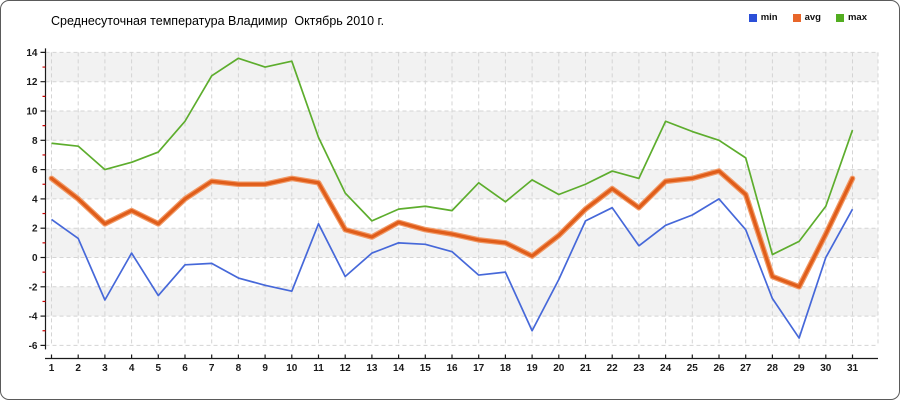 This screenshot has height=400, width=900. I want to click on x-axis-tick-label: 15, so click(426, 368).